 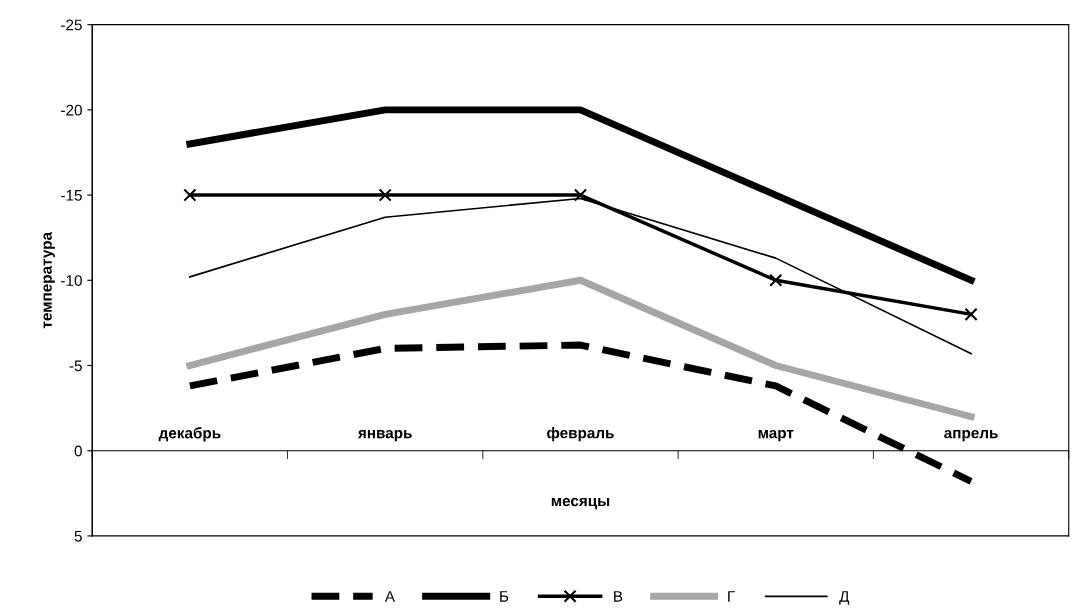 What do you see at coordinates (49, 280) in the screenshot?
I see `y-axis-title: температура` at bounding box center [49, 280].